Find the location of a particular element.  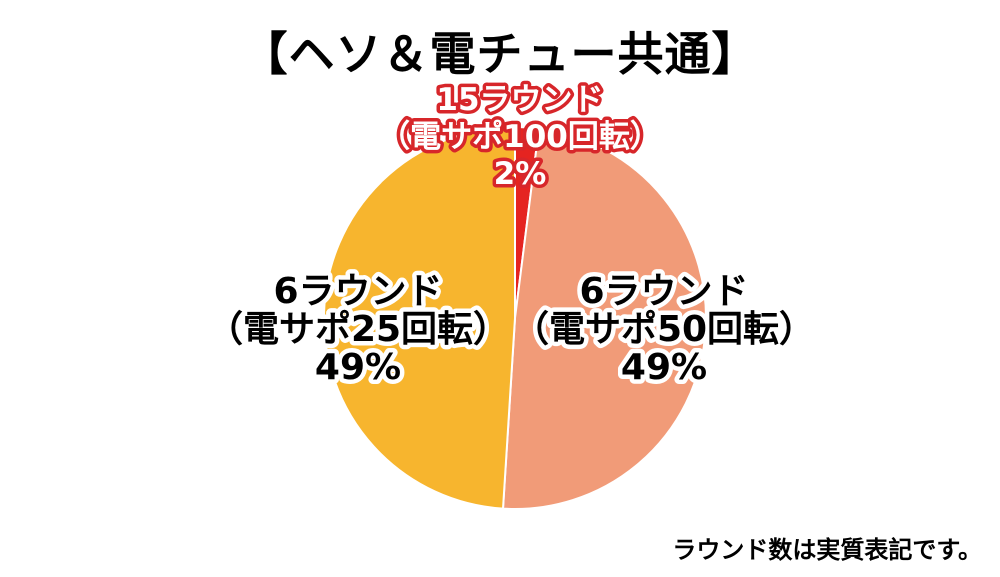

footnote: ラウンド数は実質表記です。 is located at coordinates (827, 550).